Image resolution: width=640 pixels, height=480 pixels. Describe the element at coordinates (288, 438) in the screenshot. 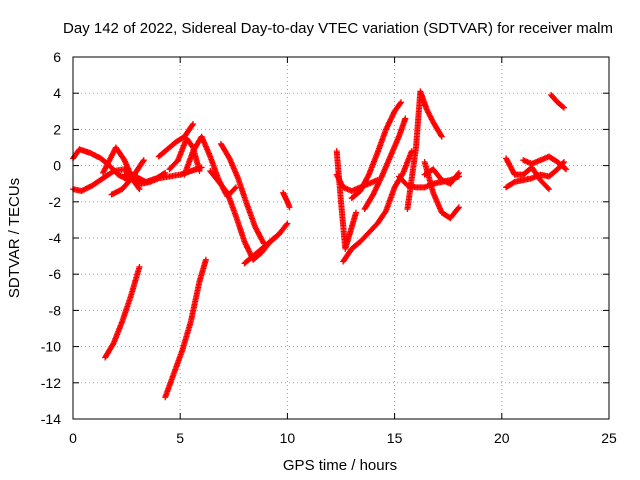

I see `x-tick-label: 10` at that location.